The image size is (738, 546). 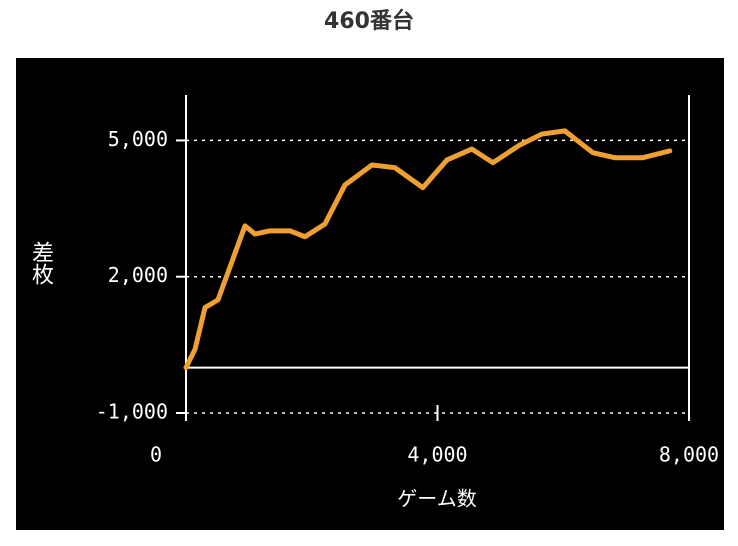 What do you see at coordinates (138, 275) in the screenshot?
I see `y-tick-label: 2,000` at bounding box center [138, 275].